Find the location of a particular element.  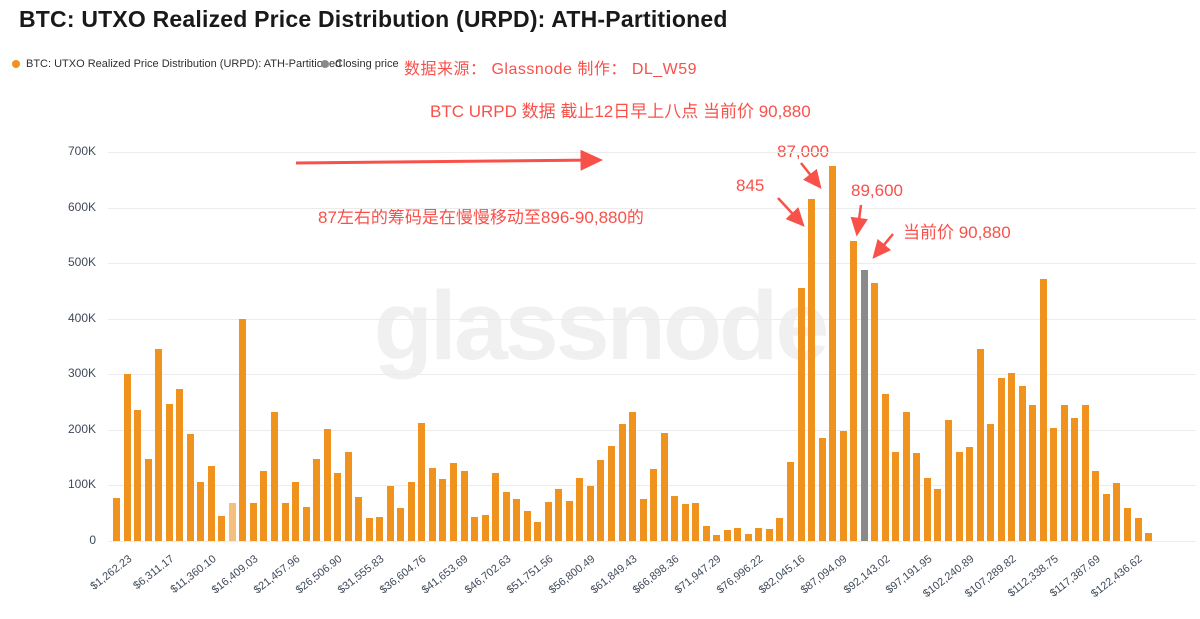

closing-price-bar is located at coordinates (864, 405).